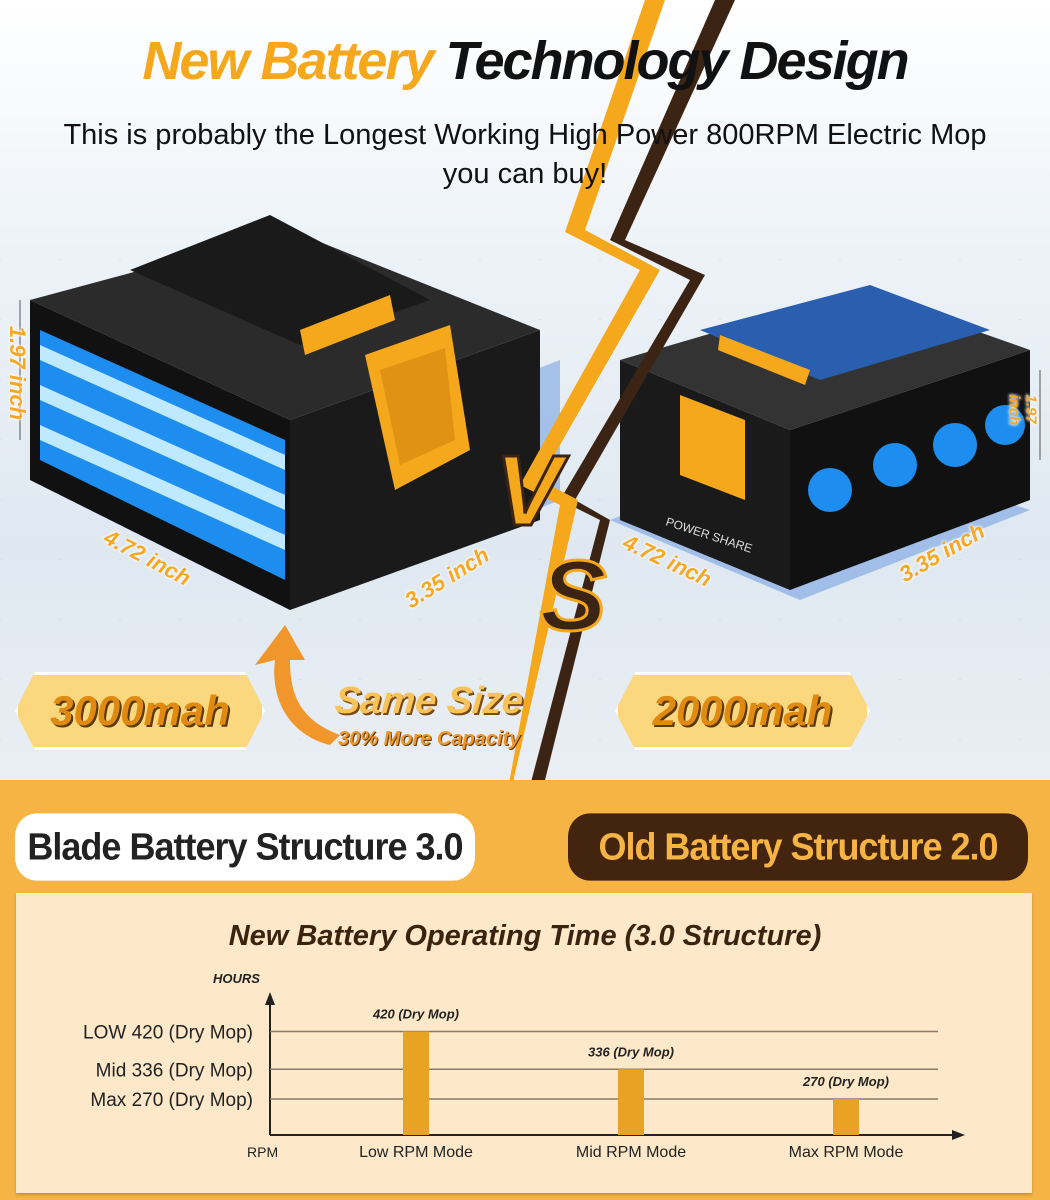 The height and width of the screenshot is (1200, 1050). Describe the element at coordinates (820, 442) in the screenshot. I see `right-battery-image` at that location.